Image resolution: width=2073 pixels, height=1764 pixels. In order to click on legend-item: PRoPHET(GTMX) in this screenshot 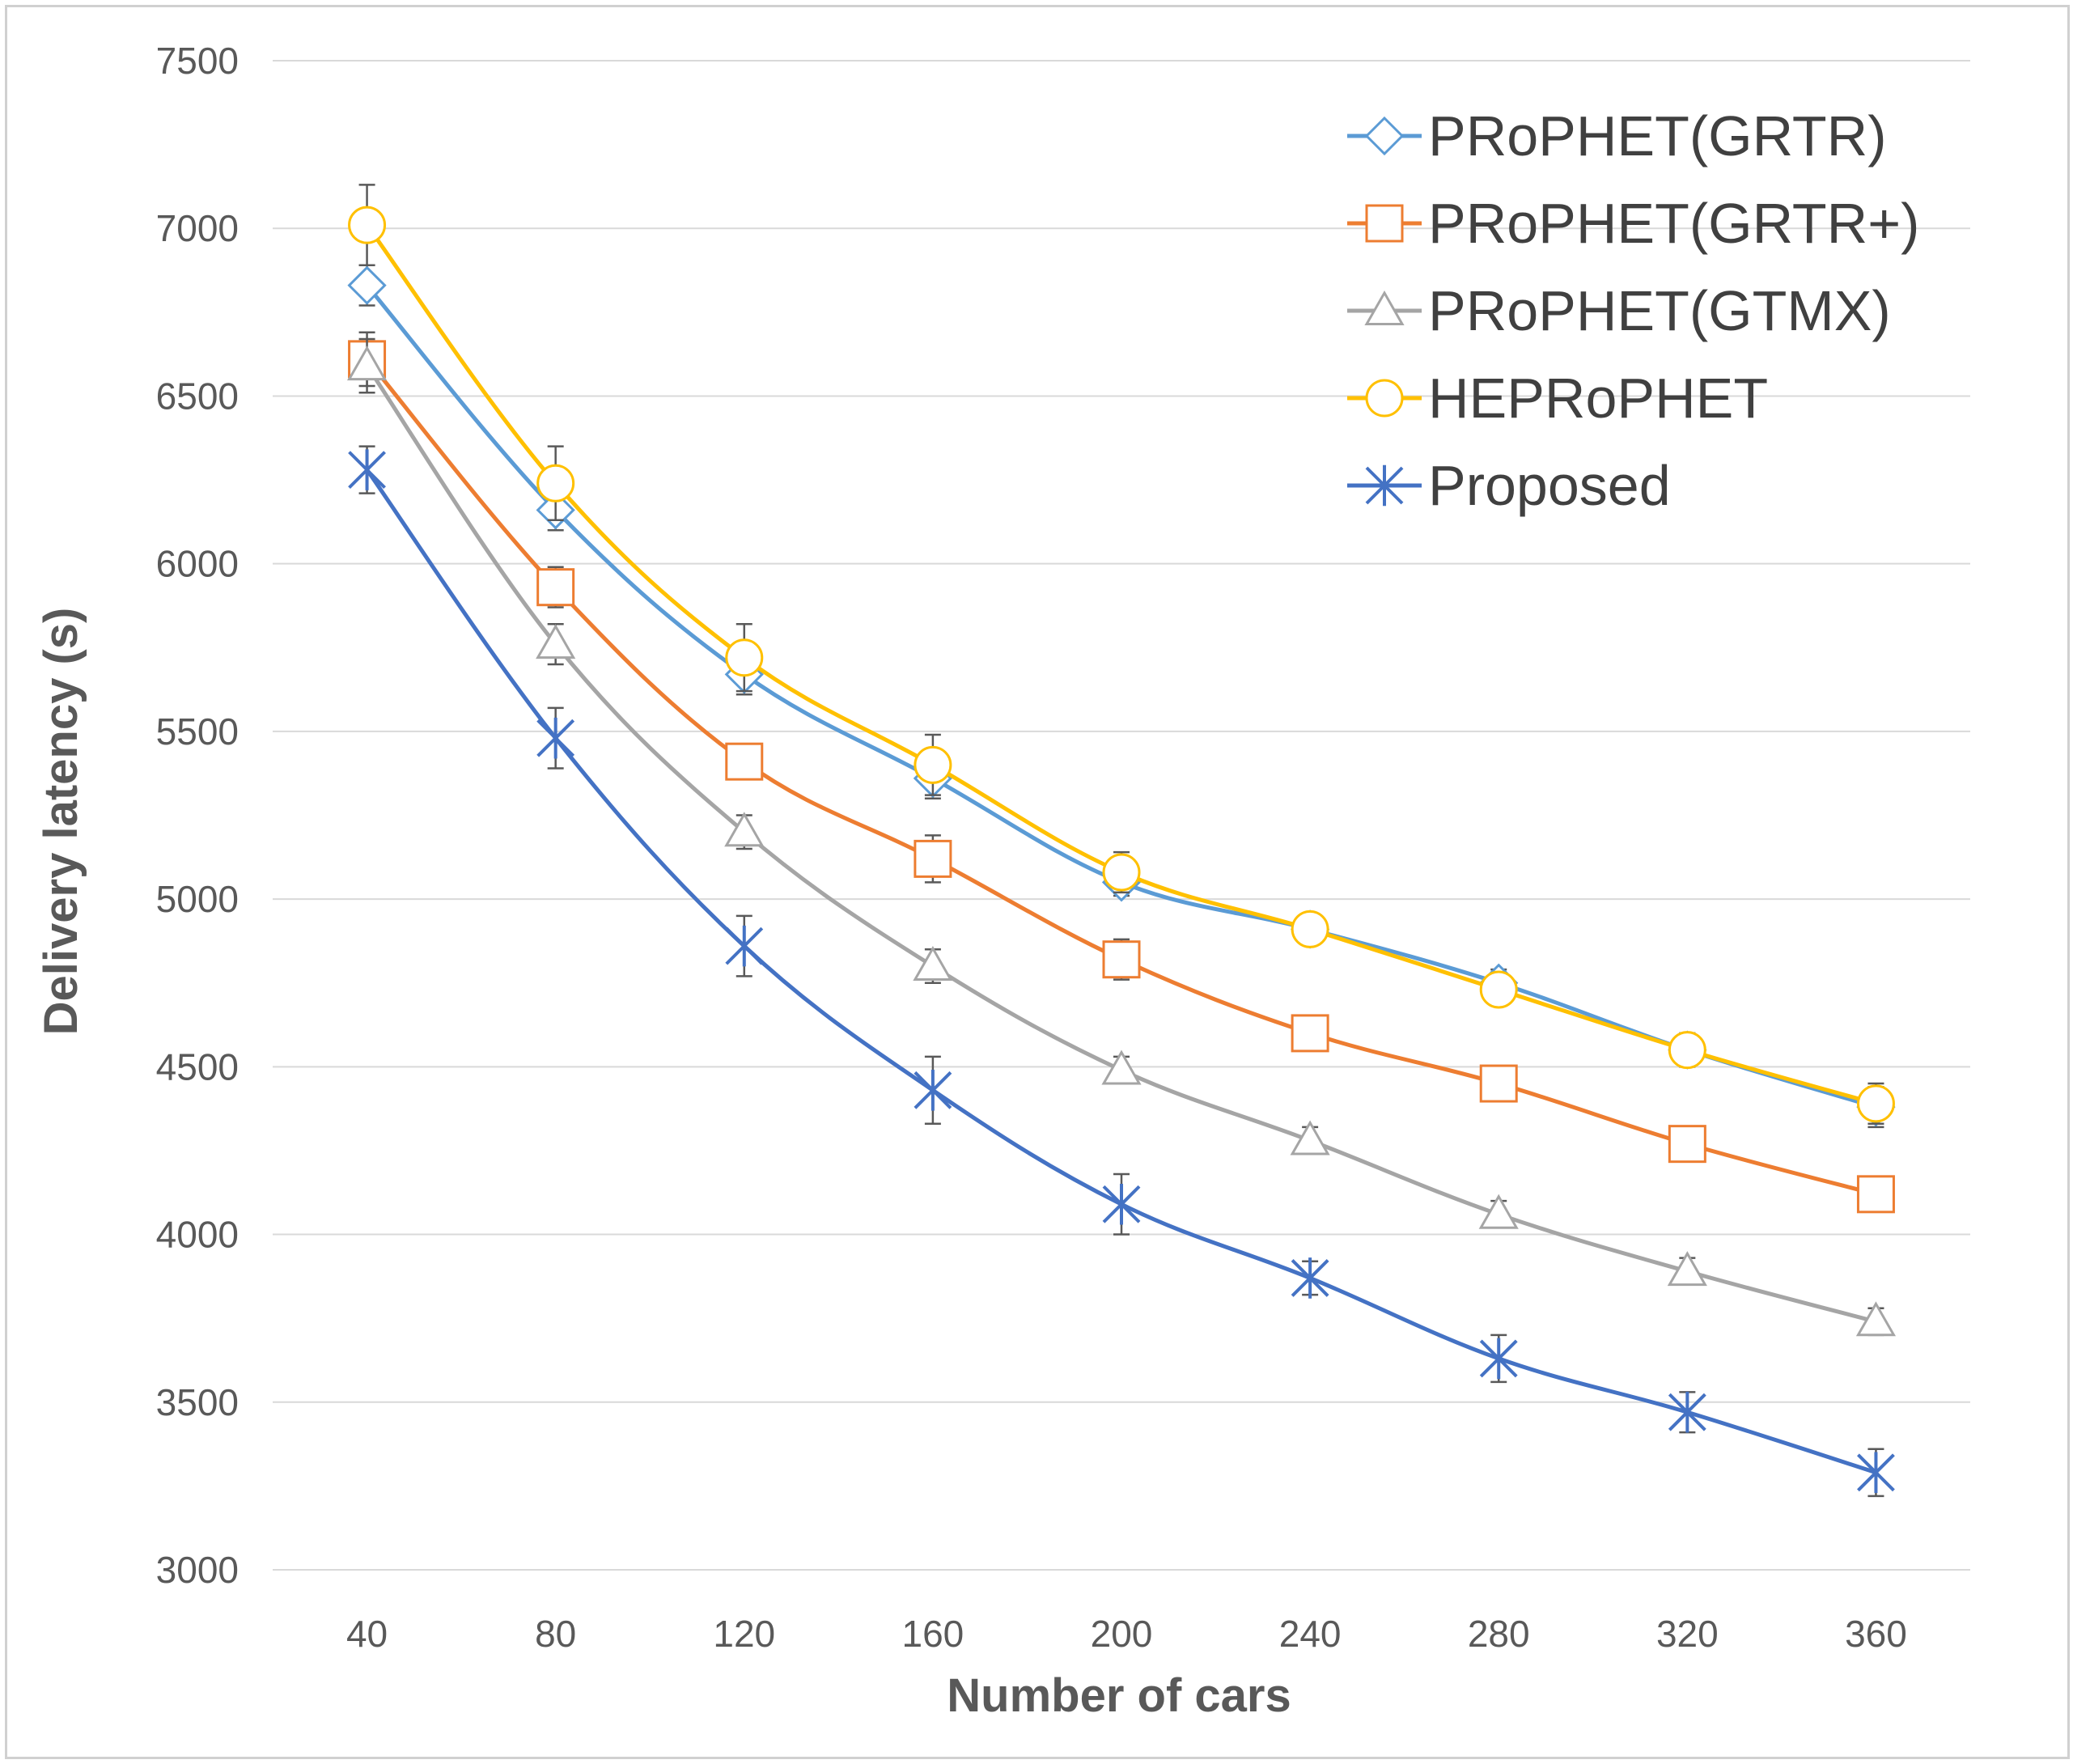, I will do `click(1619, 310)`.